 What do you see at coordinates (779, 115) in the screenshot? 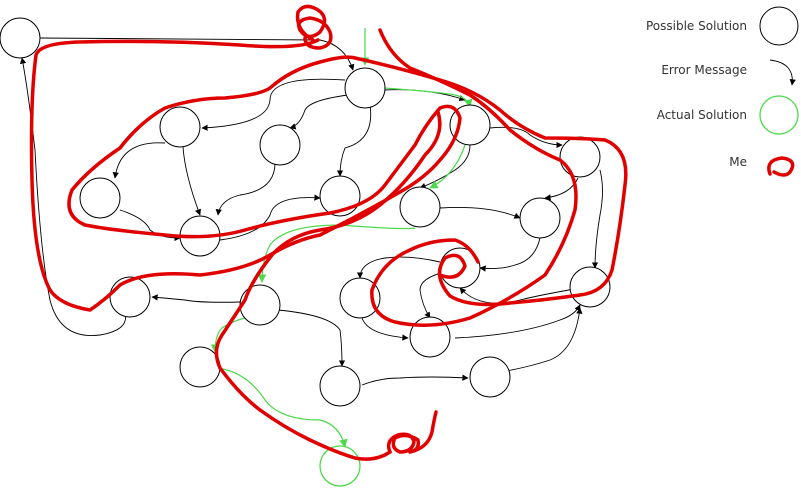
I see `legend-solution-icon` at bounding box center [779, 115].